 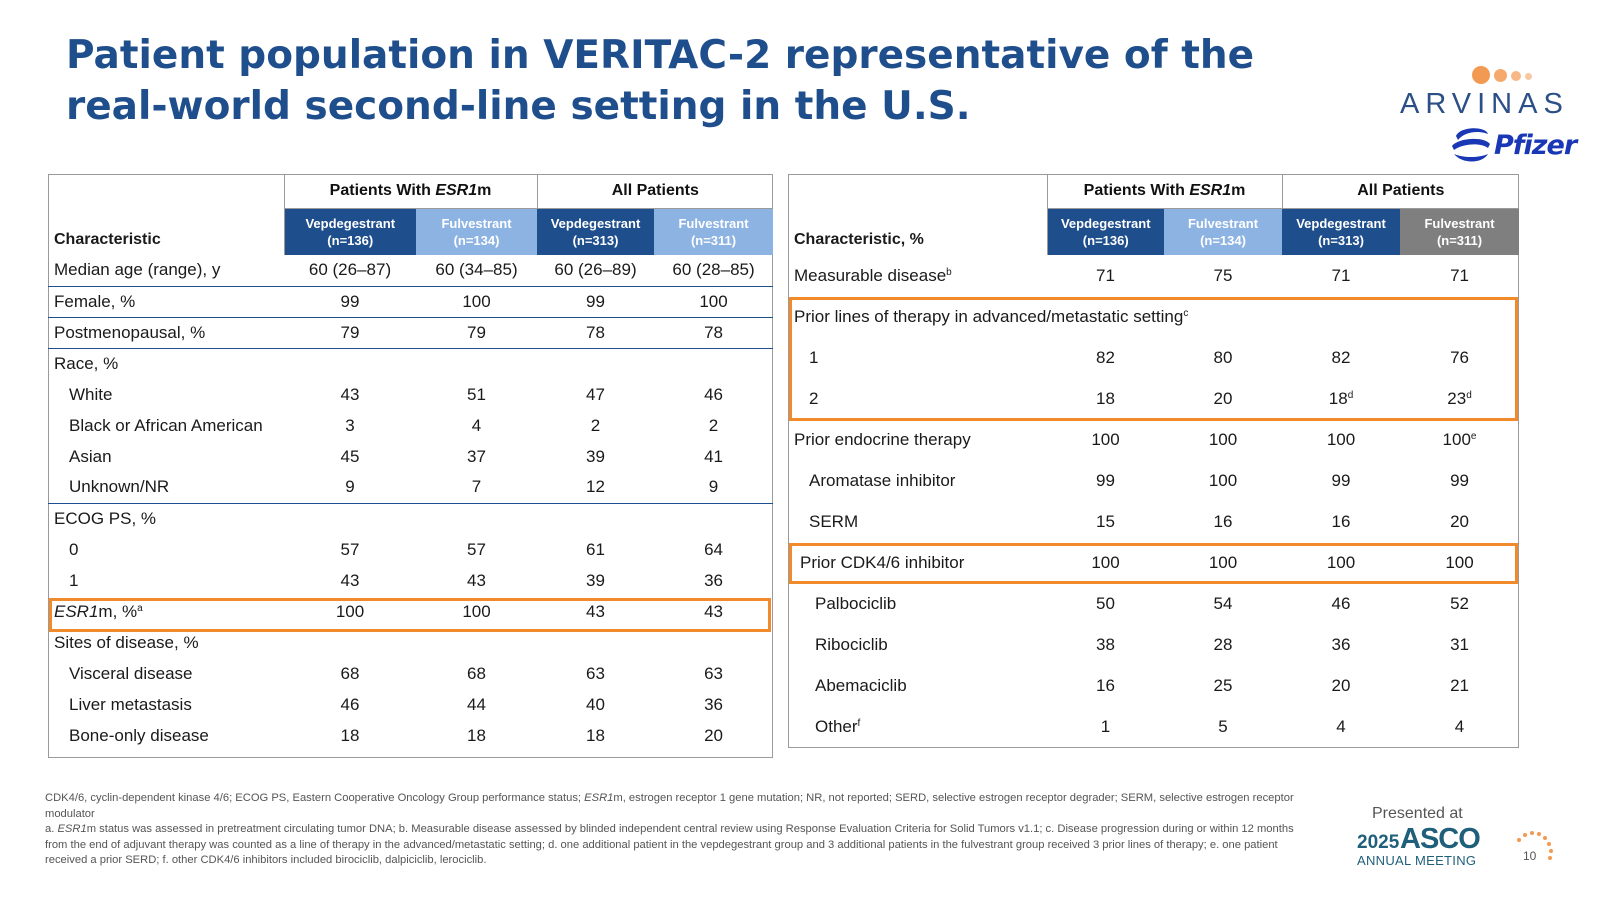 What do you see at coordinates (411, 302) in the screenshot?
I see `table-row: Female, % 99 100 99 100` at bounding box center [411, 302].